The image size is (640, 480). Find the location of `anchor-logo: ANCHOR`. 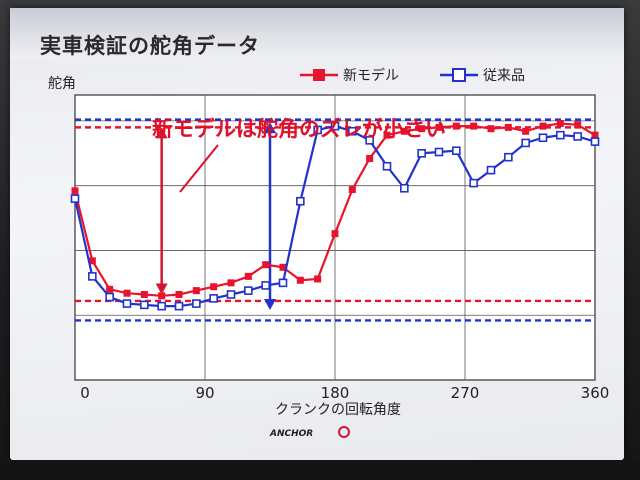

anchor-logo: ANCHOR is located at coordinates (309, 432).